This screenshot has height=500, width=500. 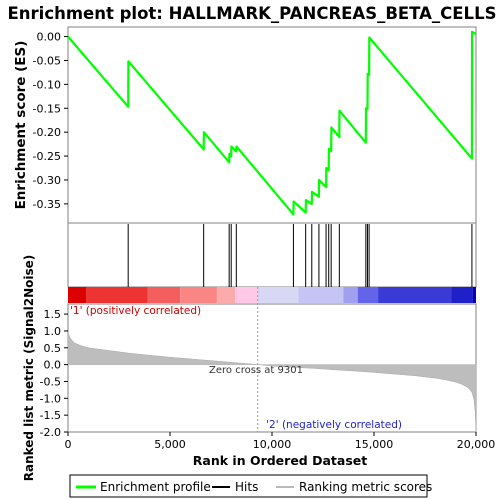 What do you see at coordinates (49, 37) in the screenshot?
I see `es-y-tick-label: 0.00` at bounding box center [49, 37].